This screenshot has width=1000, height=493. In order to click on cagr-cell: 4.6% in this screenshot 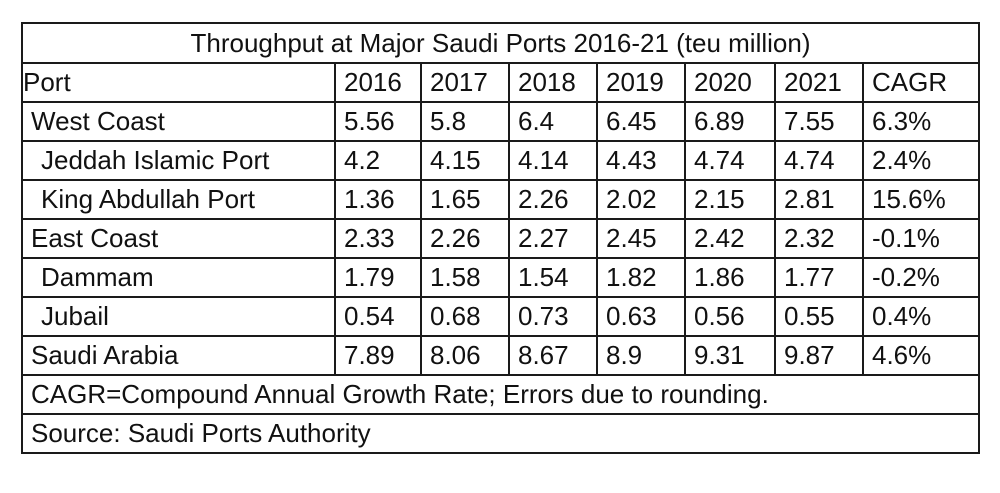, I will do `click(921, 355)`.